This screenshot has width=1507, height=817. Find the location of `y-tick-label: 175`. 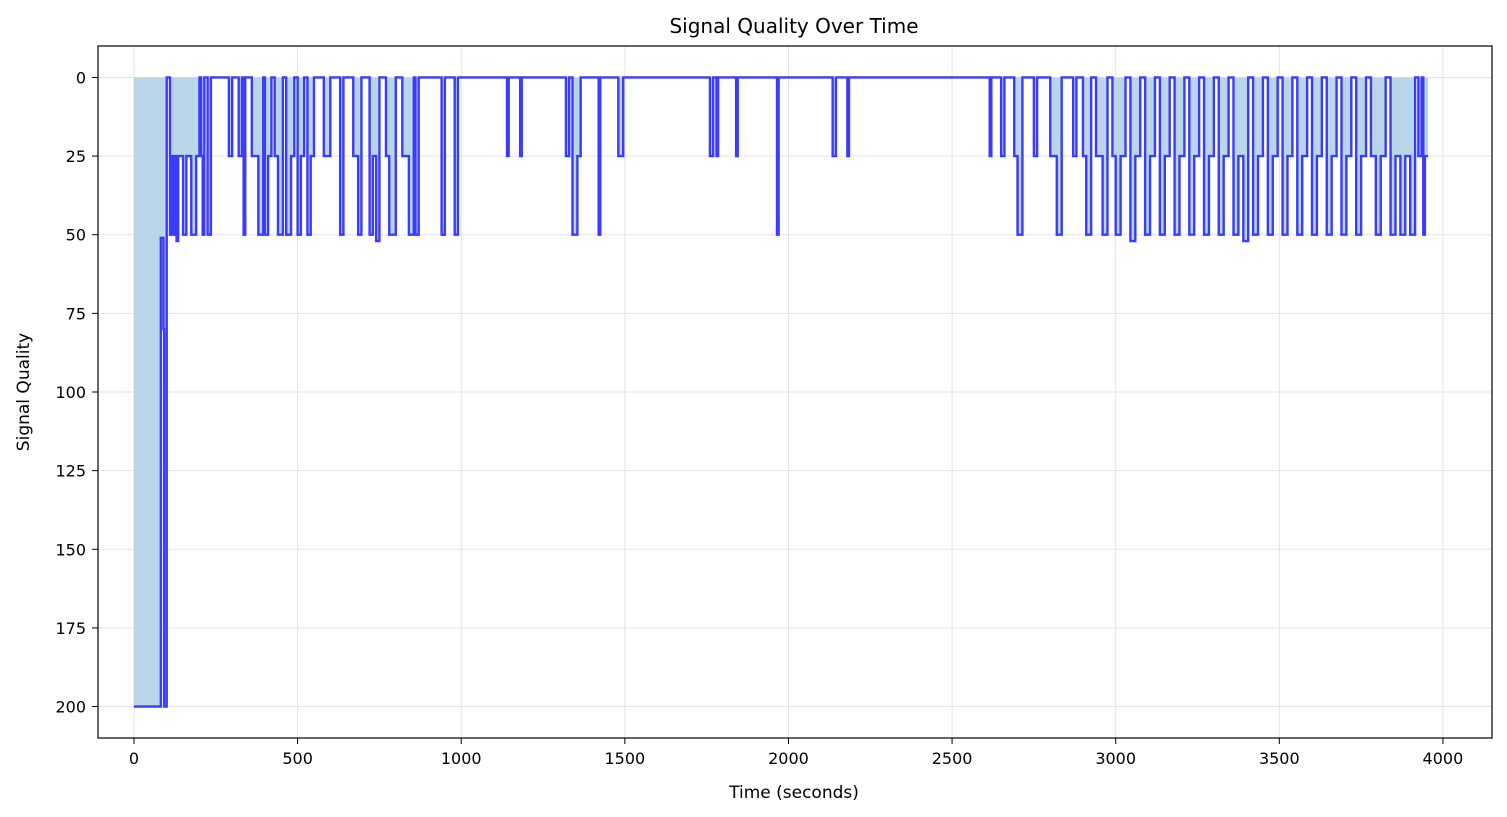

y-tick-label: 175 is located at coordinates (70, 628).